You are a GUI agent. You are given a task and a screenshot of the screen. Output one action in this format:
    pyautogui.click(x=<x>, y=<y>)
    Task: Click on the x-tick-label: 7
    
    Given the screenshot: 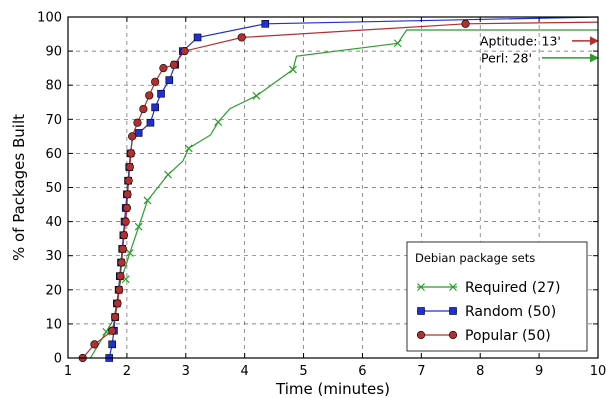 What is the action you would take?
    pyautogui.click(x=421, y=371)
    